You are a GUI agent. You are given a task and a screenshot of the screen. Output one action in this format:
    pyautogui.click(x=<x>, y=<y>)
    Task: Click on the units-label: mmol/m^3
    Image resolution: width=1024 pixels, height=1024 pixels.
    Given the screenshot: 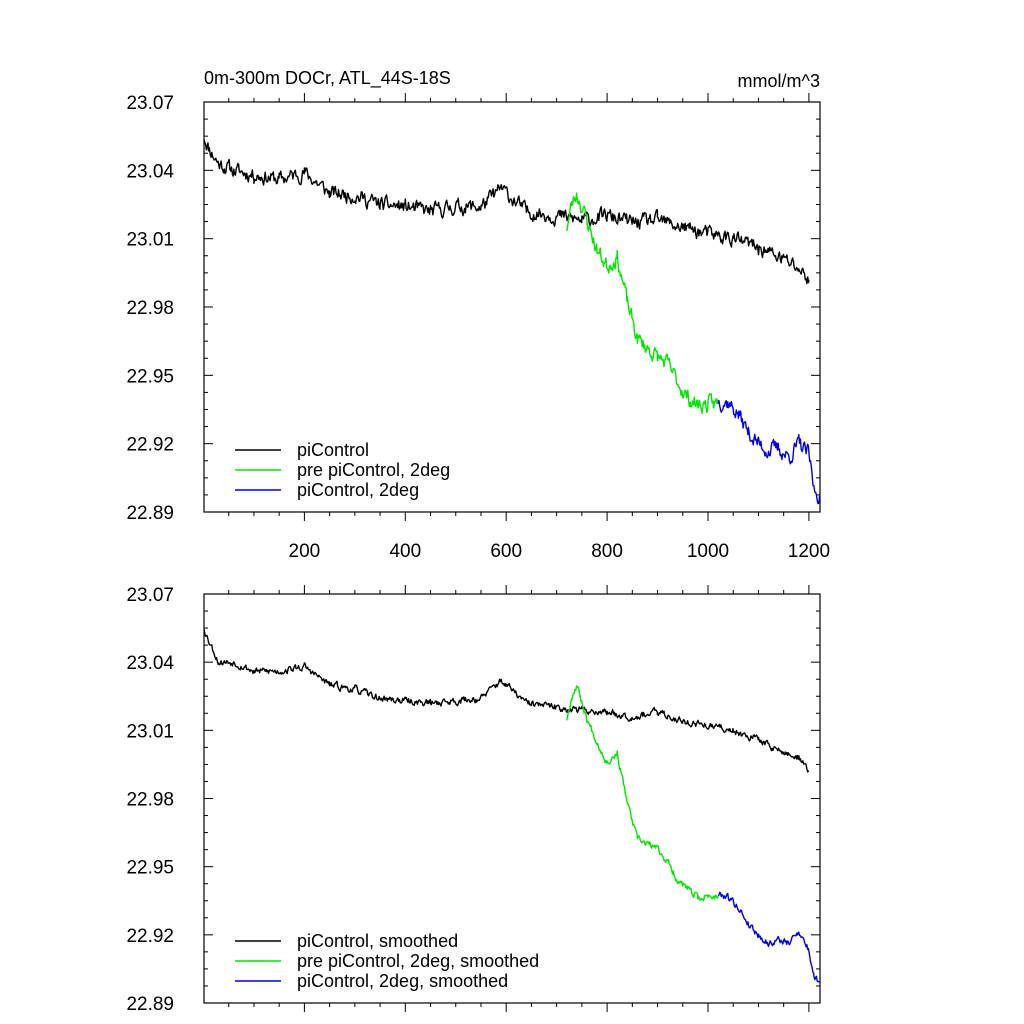 What is the action you would take?
    pyautogui.click(x=779, y=81)
    